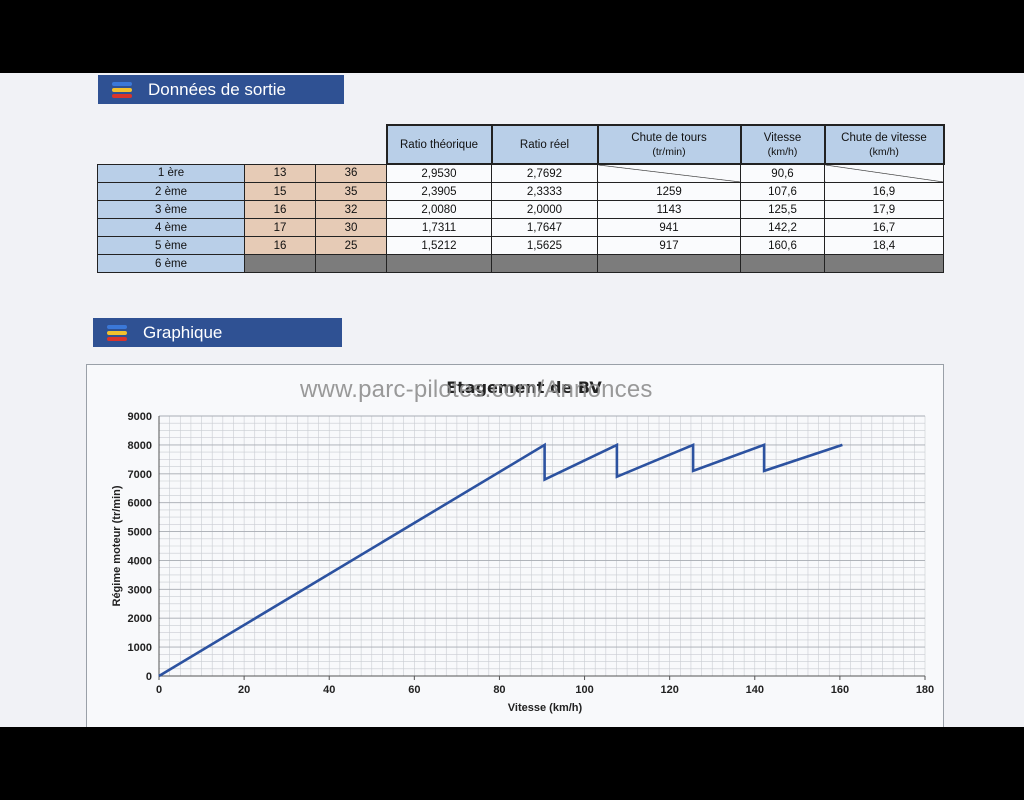 The width and height of the screenshot is (1024, 800). I want to click on table-row: 3 ème 16 32 2,0080 2,0000 1143 125,5 17,9, so click(520, 209).